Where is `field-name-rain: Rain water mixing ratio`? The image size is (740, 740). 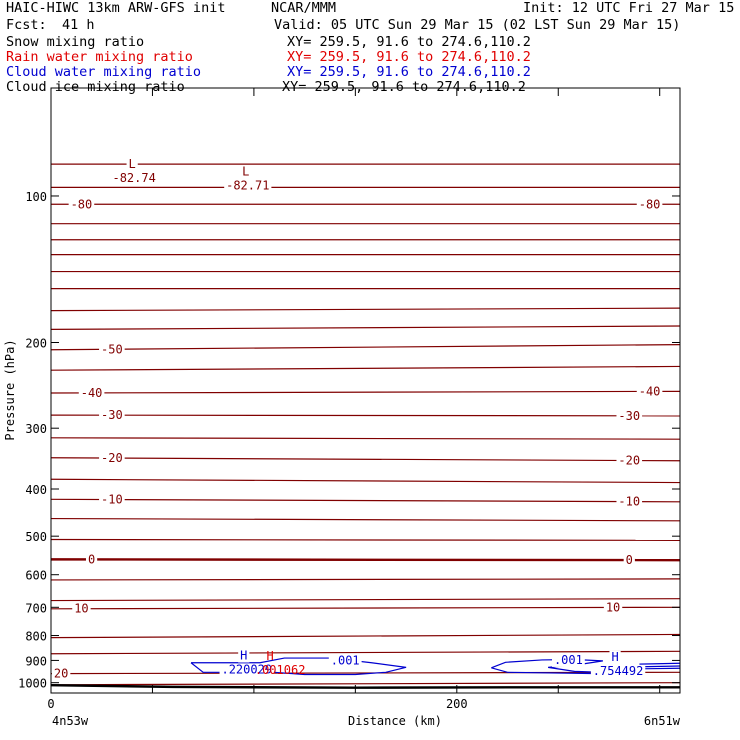 field-name-rain: Rain water mixing ratio is located at coordinates (99, 57).